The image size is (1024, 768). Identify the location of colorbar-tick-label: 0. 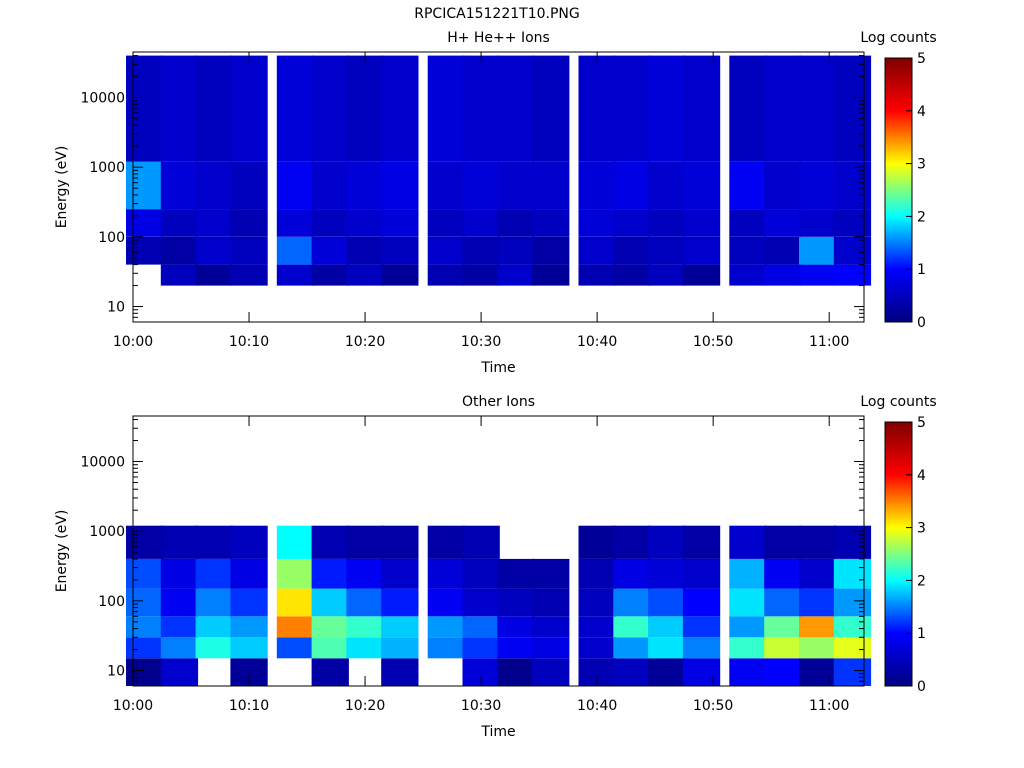
(921, 687).